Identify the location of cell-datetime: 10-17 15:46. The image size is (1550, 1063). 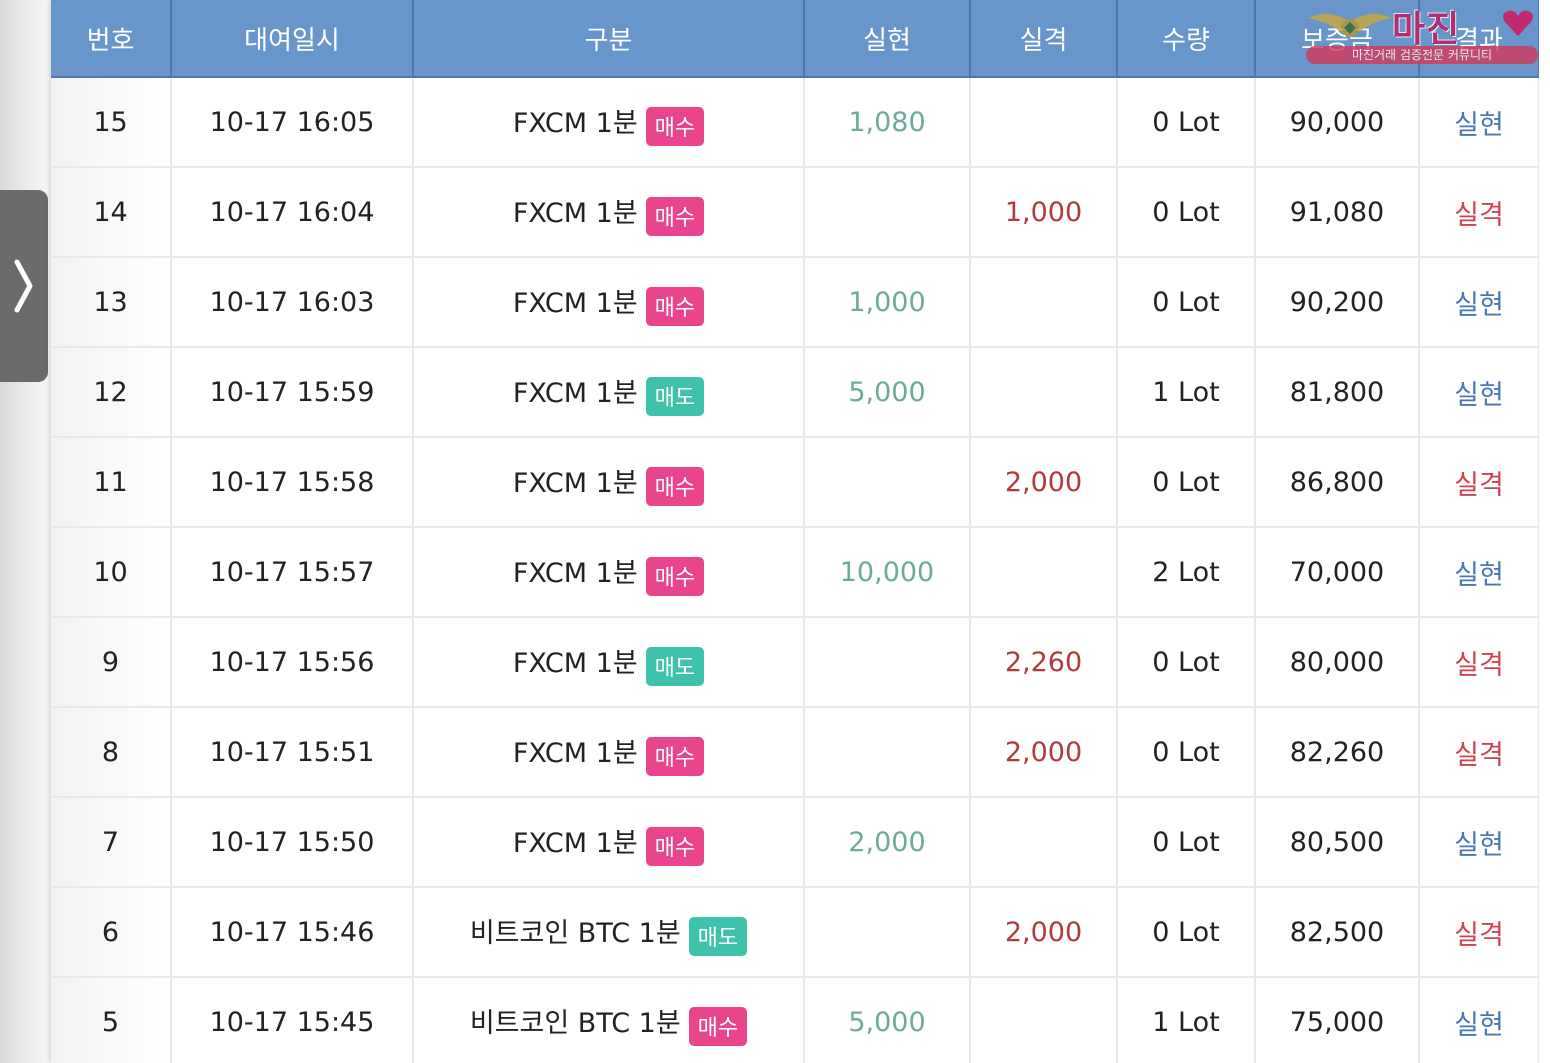
(292, 932).